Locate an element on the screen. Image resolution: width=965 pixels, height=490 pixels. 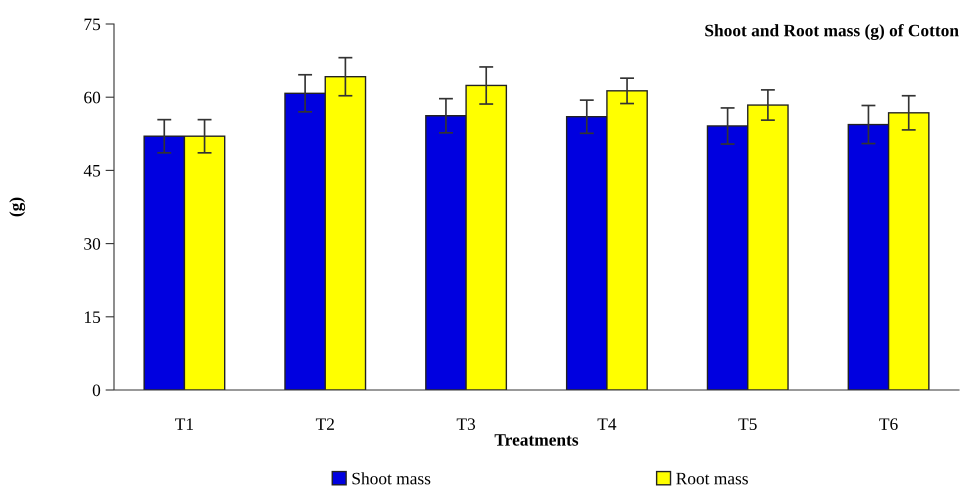
legend-label: Root mass is located at coordinates (712, 478).